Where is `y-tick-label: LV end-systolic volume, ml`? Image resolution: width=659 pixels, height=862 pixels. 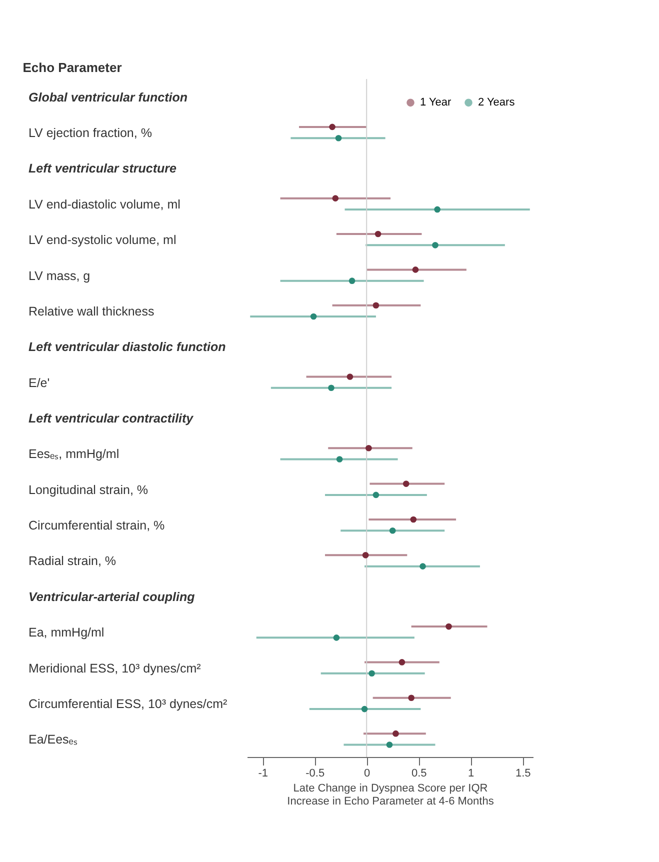 y-tick-label: LV end-systolic volume, ml is located at coordinates (102, 240).